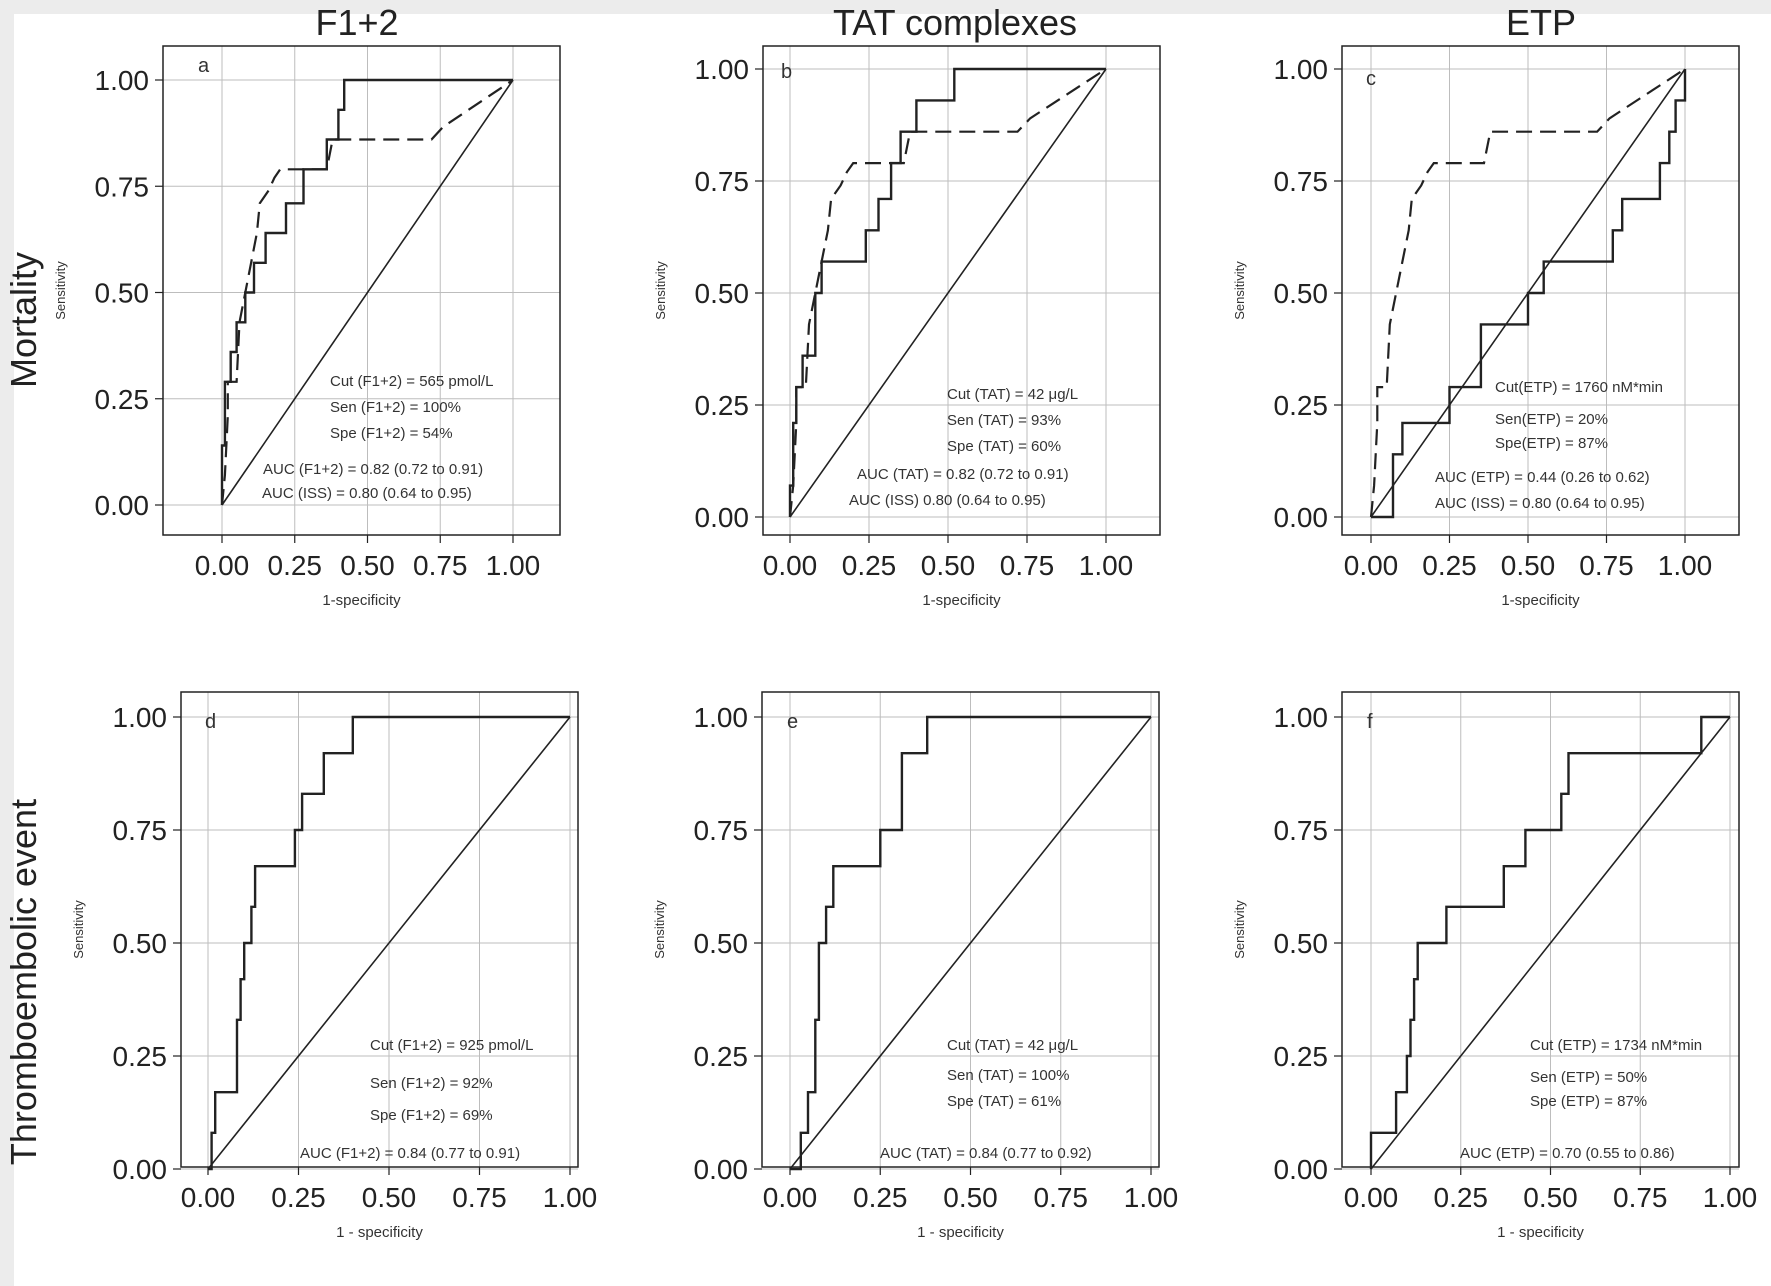 The image size is (1771, 1286). What do you see at coordinates (410, 1153) in the screenshot?
I see `stat-annotation: AUC (F1+2) = 0.84 (0.77 to 0.91)` at bounding box center [410, 1153].